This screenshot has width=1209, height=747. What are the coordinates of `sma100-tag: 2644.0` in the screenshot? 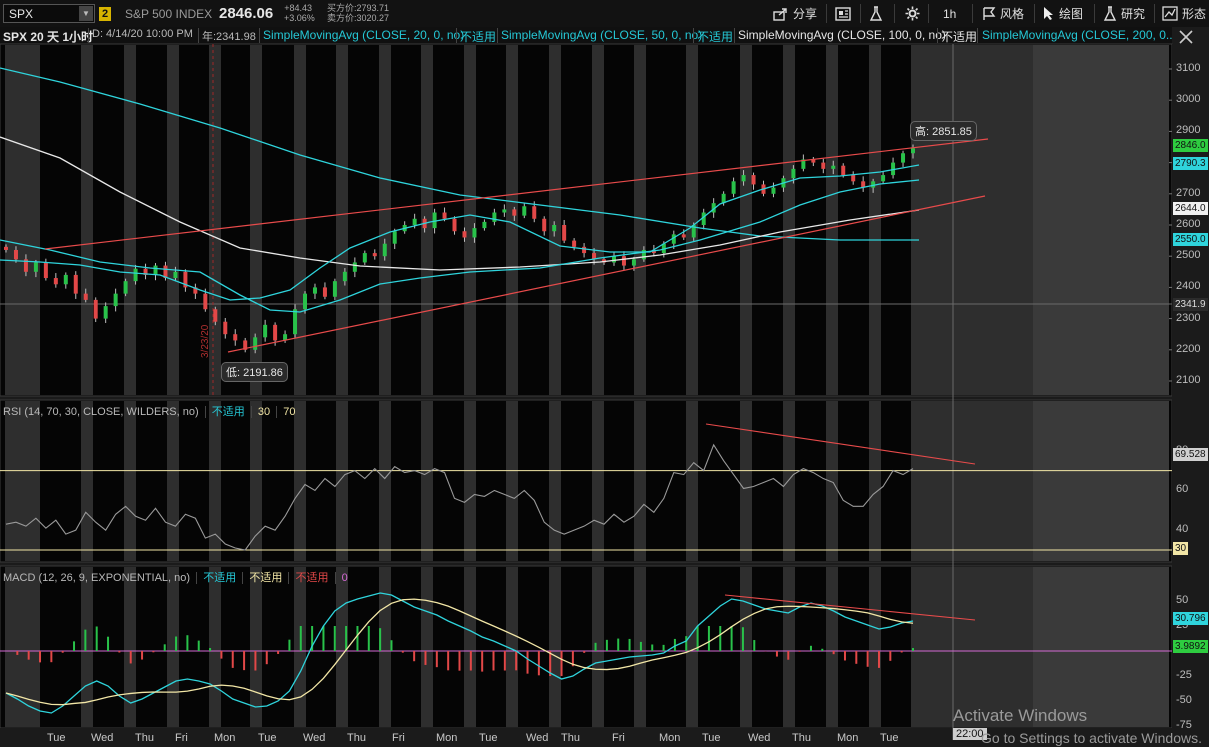 It's located at (1190, 208).